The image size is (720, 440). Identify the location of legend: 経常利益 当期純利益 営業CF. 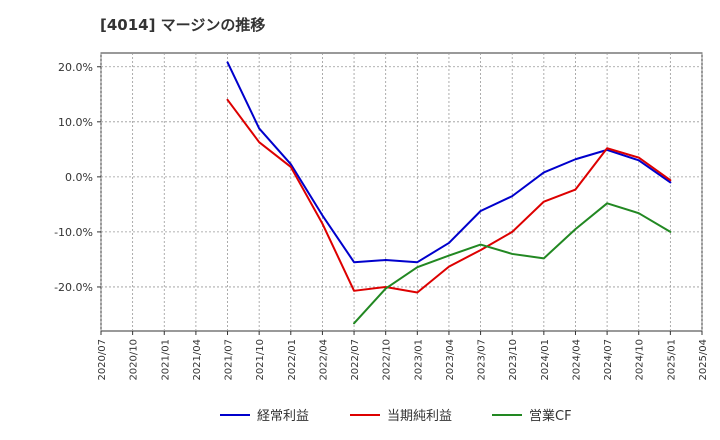
(396, 416).